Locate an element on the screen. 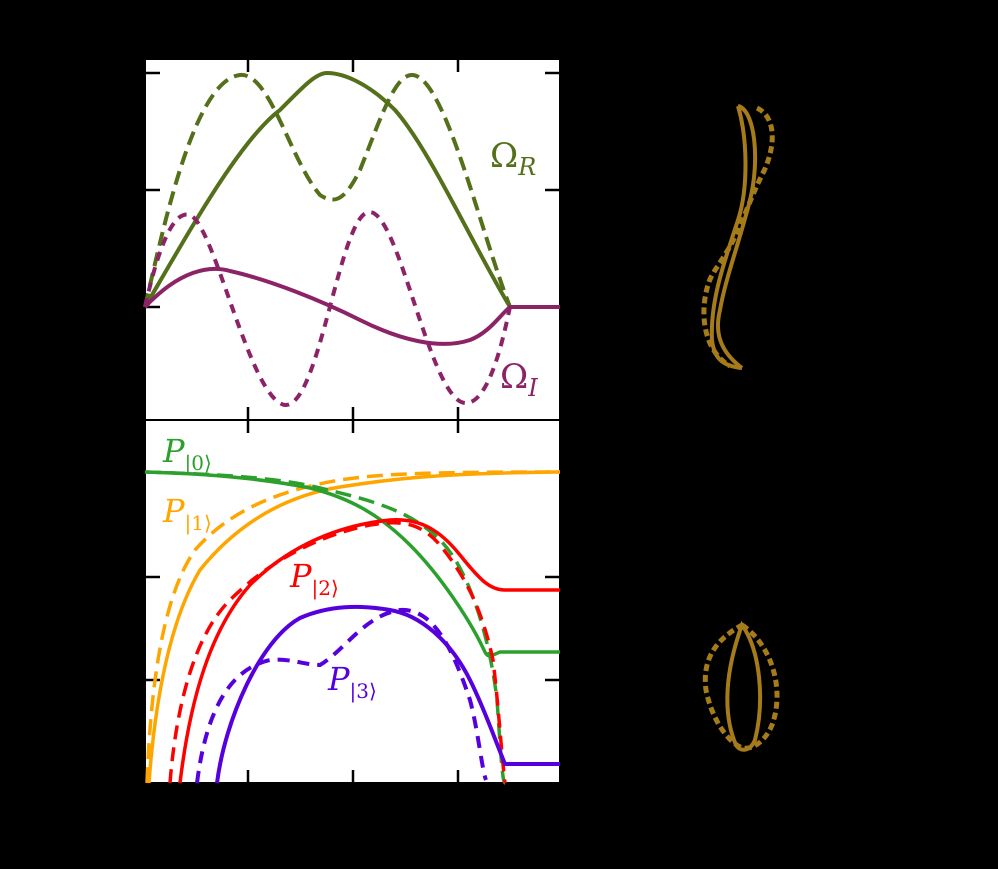  p3-solid-curve is located at coordinates (387, 694).